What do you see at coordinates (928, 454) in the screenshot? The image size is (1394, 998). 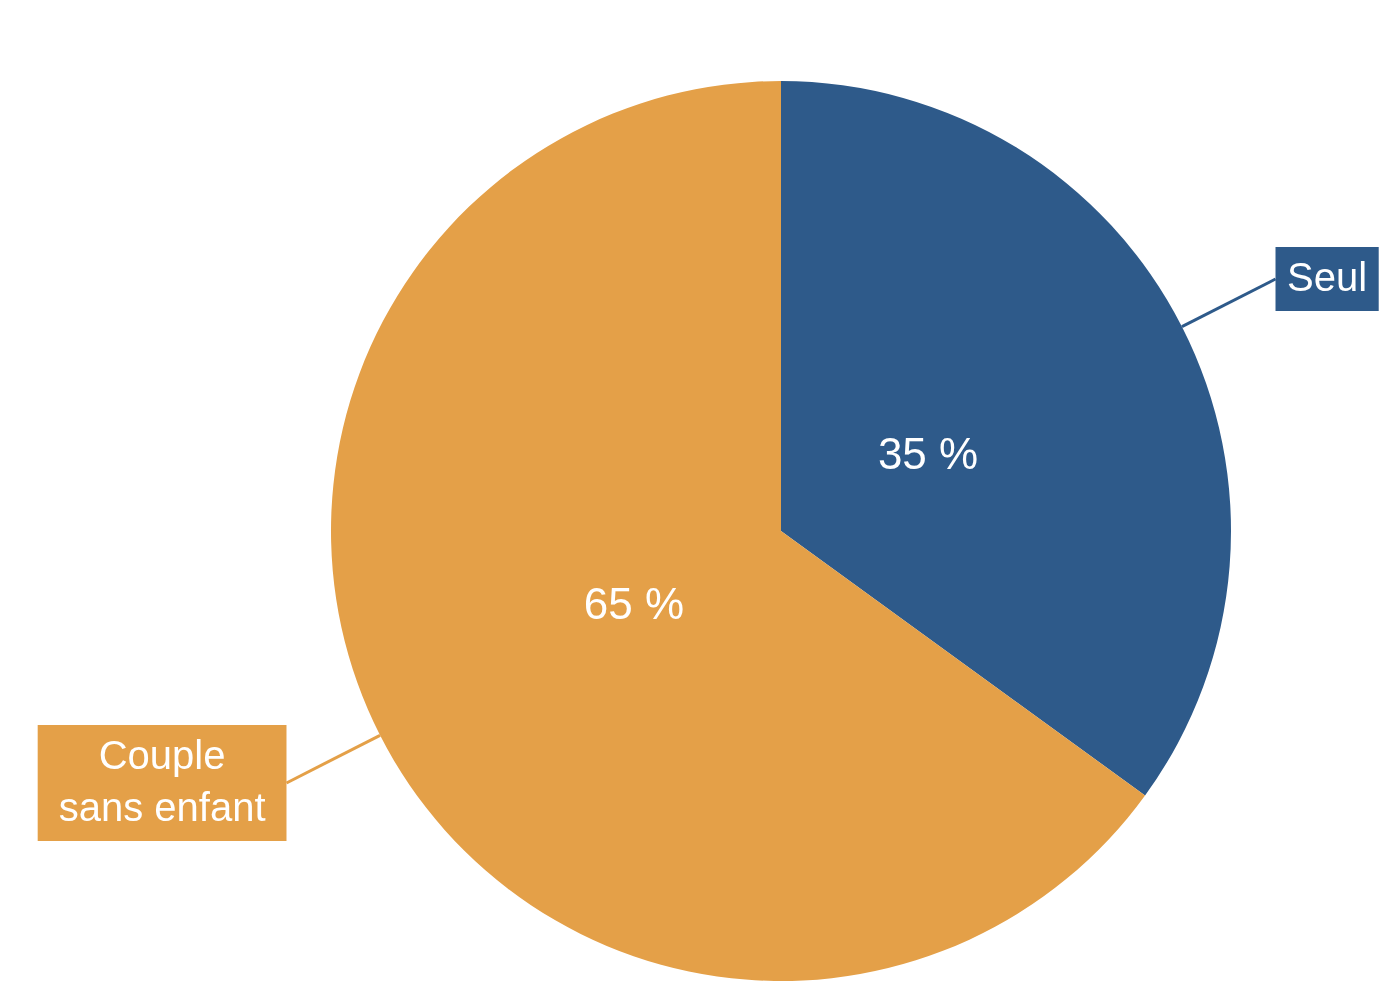 I see `data-label: 35 %` at bounding box center [928, 454].